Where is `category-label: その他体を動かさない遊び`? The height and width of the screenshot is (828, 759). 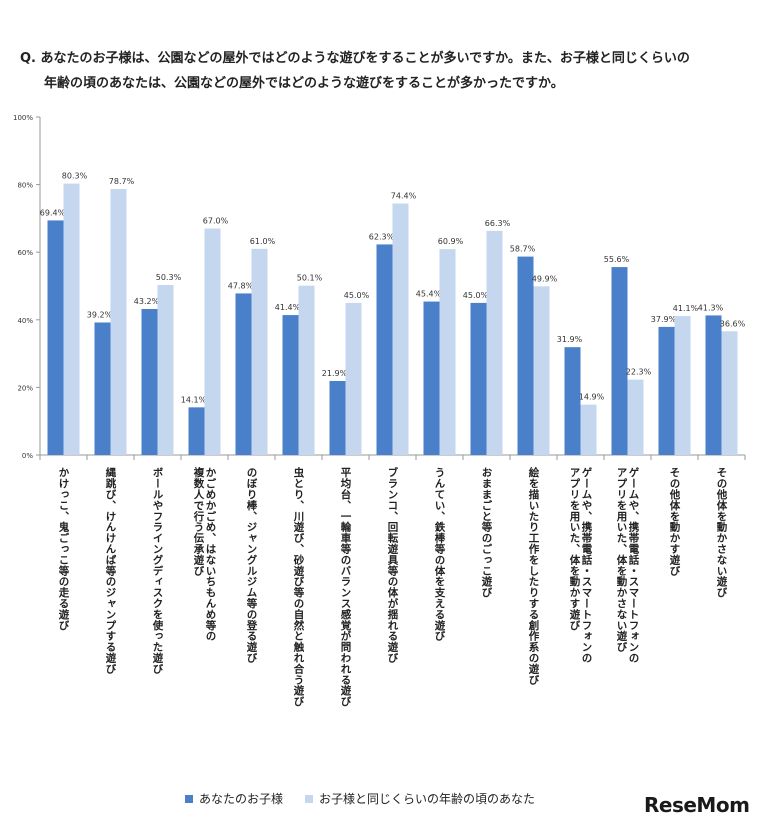 category-label: その他体を動かさない遊び is located at coordinates (722, 532).